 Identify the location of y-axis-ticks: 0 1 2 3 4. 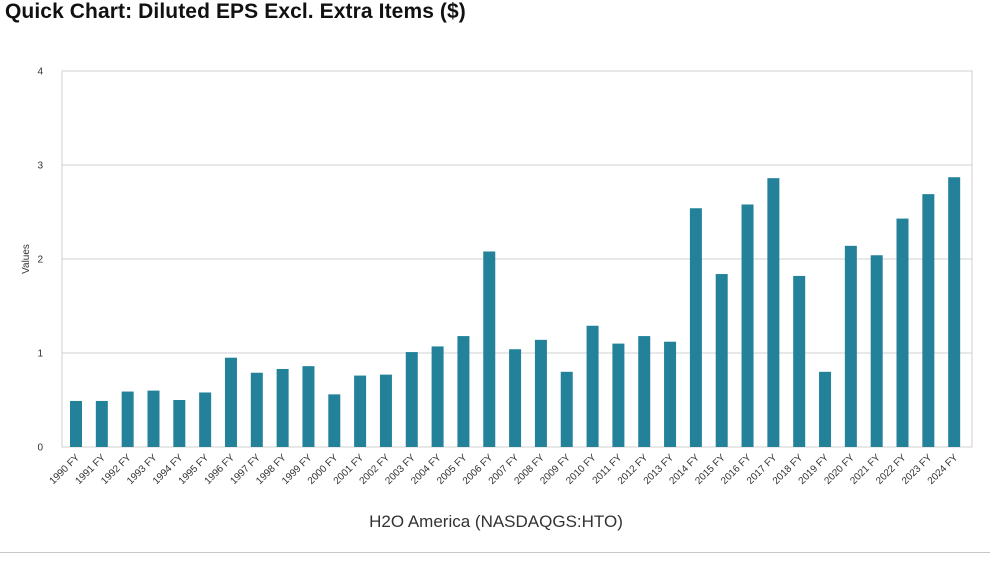
(40, 260).